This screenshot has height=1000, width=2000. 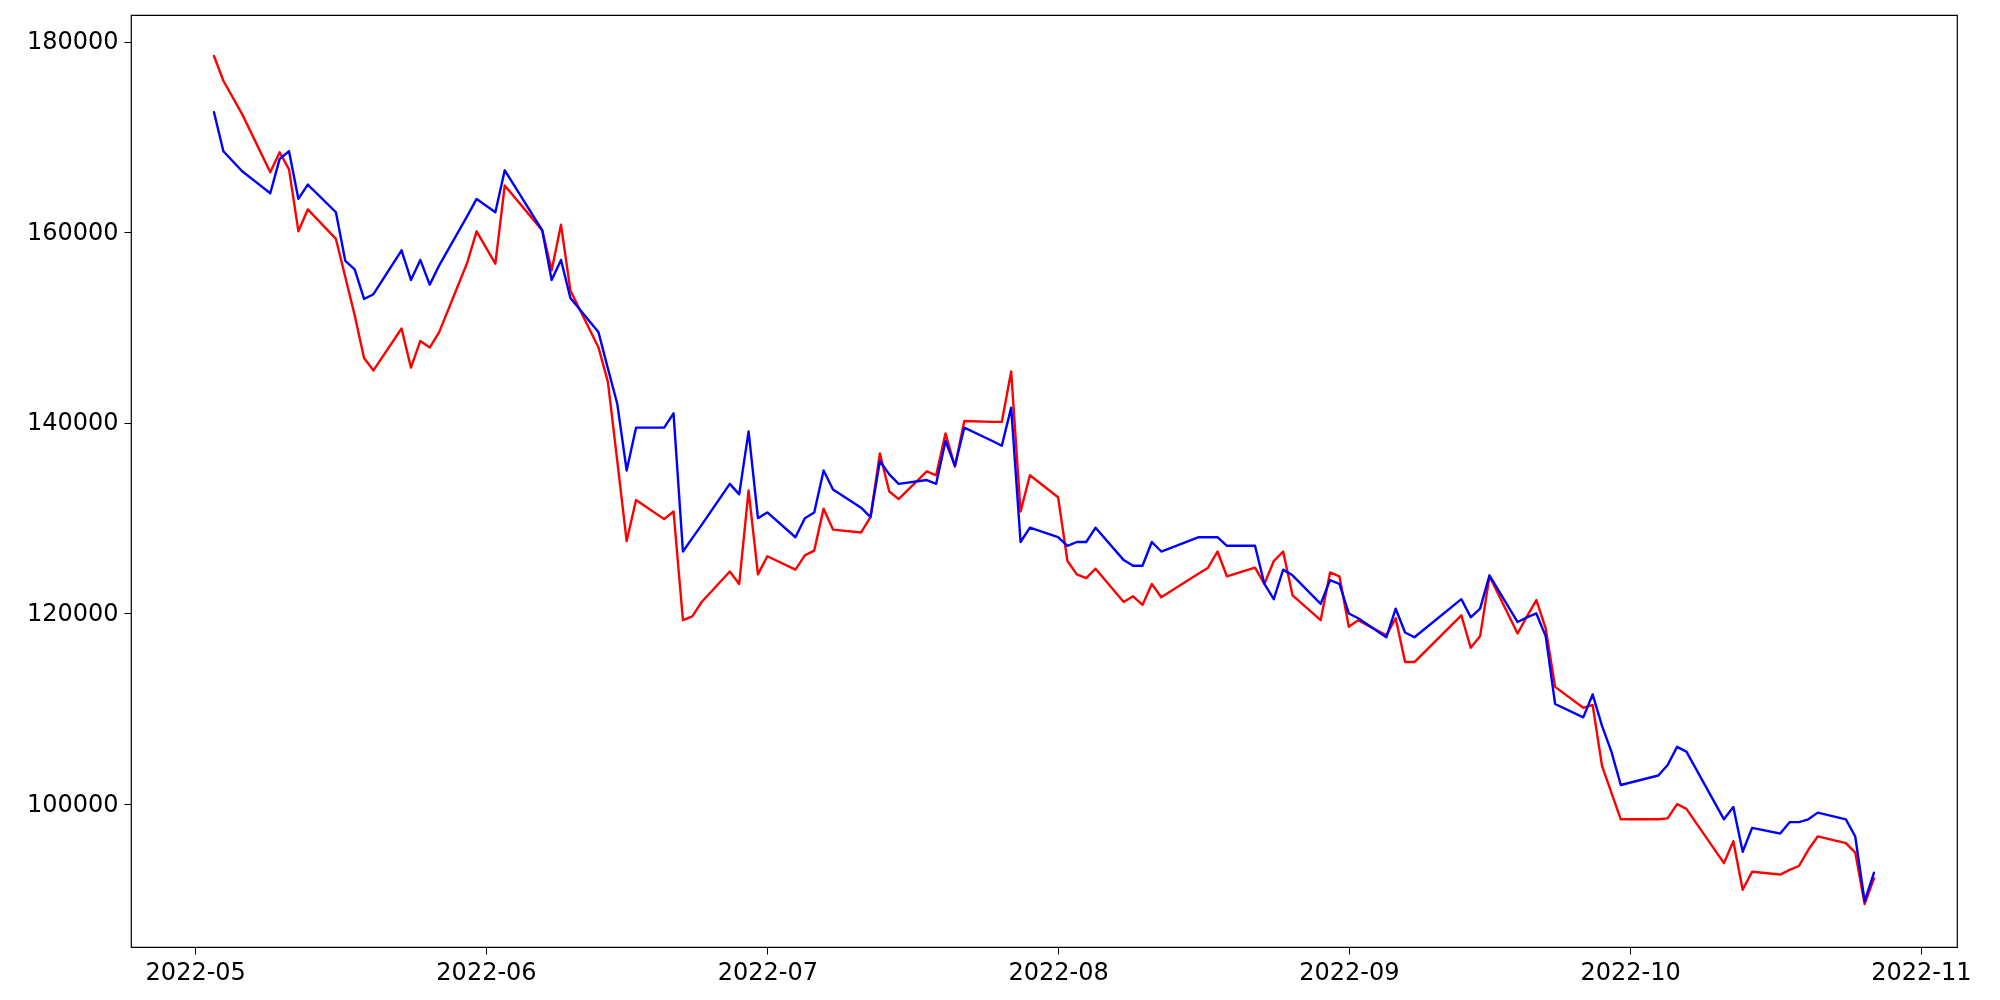 What do you see at coordinates (72, 612) in the screenshot?
I see `y-tick-label: 120000` at bounding box center [72, 612].